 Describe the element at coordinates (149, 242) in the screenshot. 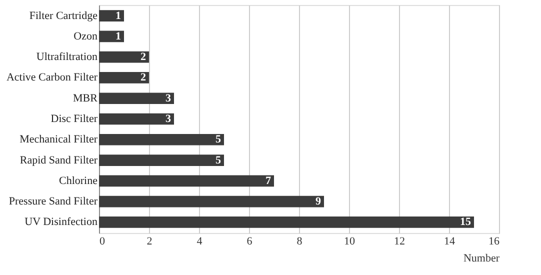

I see `x-tick-label: 2` at that location.